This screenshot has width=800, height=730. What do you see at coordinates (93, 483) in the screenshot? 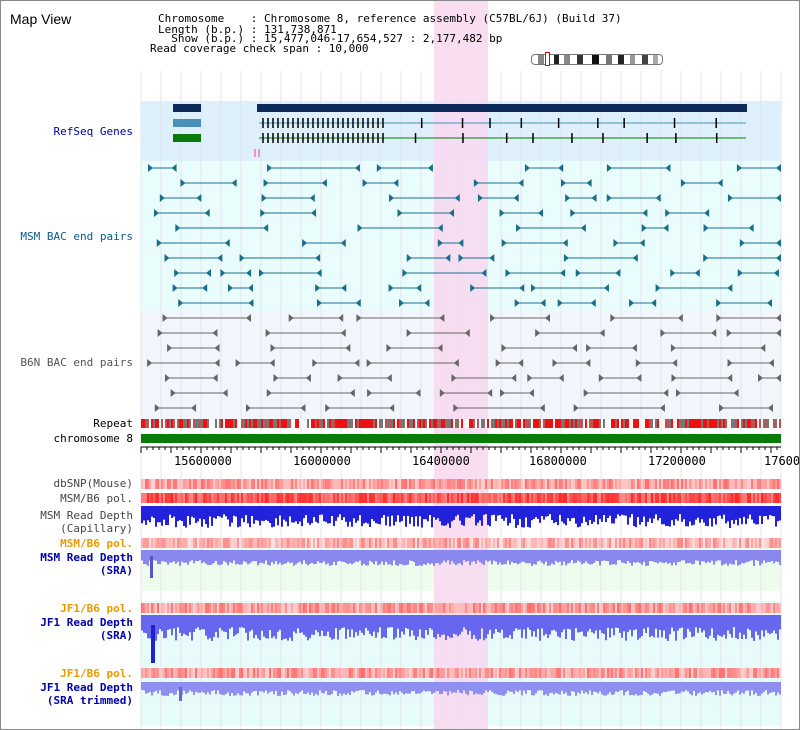
I see `track-label-dbsnp: dbSNP(Mouse)` at bounding box center [93, 483].